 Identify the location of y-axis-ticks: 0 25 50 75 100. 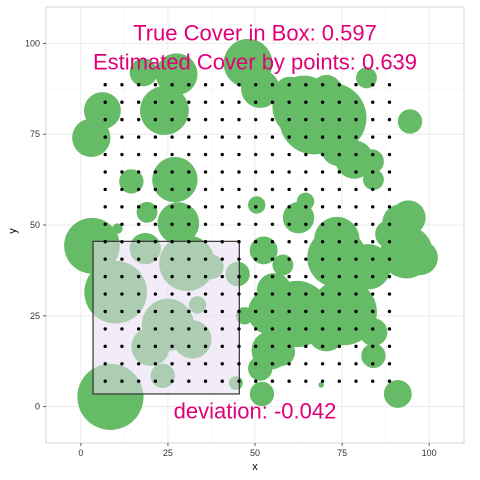
(35, 225).